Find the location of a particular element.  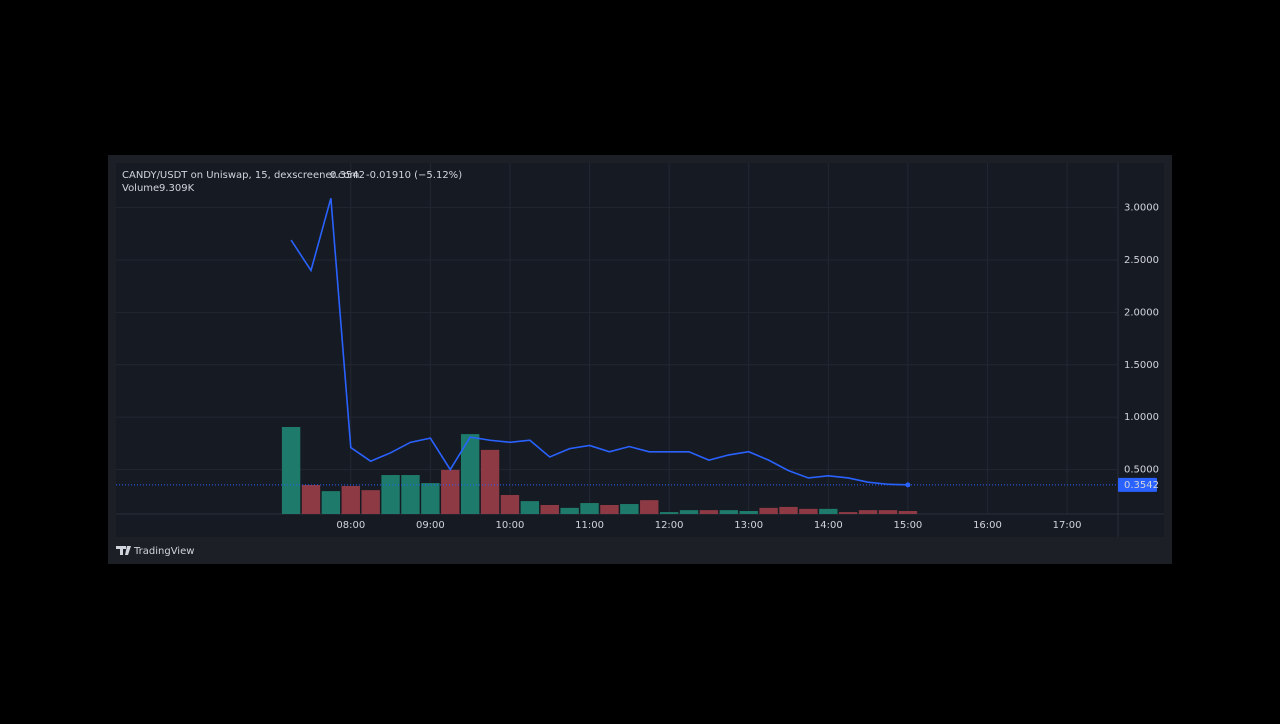

x-tick-label: 12:00 is located at coordinates (669, 525).